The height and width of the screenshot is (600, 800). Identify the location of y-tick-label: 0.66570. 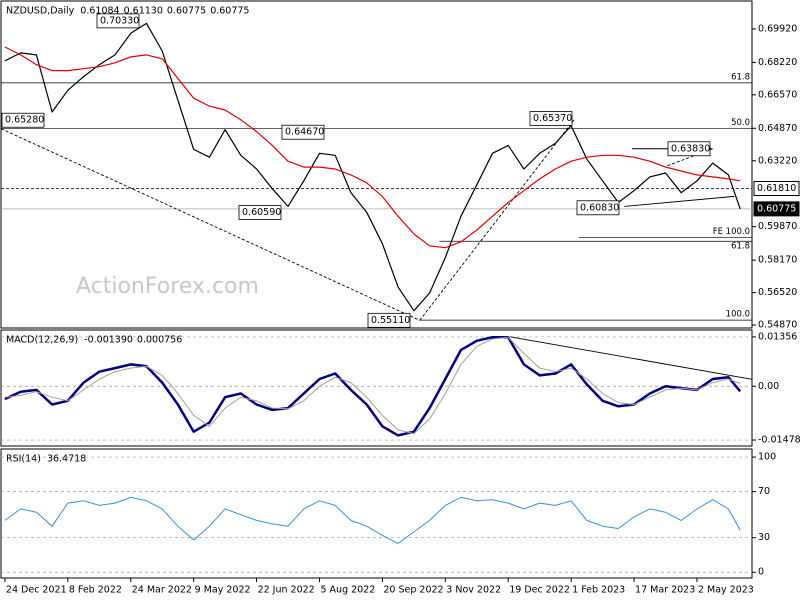
(777, 94).